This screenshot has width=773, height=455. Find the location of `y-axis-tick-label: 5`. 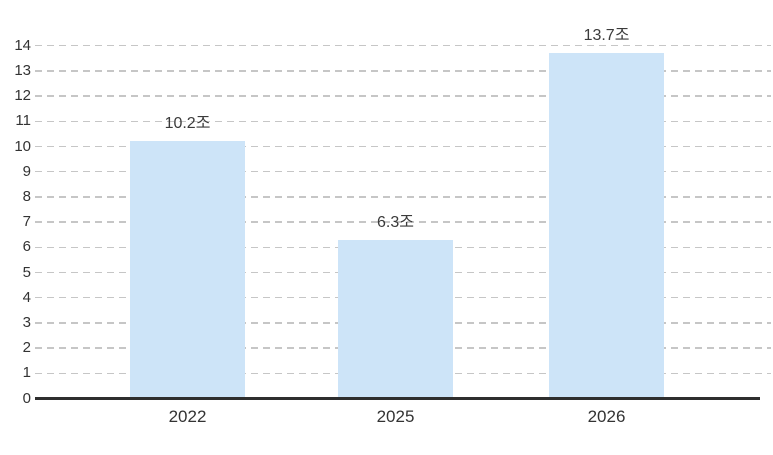

y-axis-tick-label: 5 is located at coordinates (26, 272).